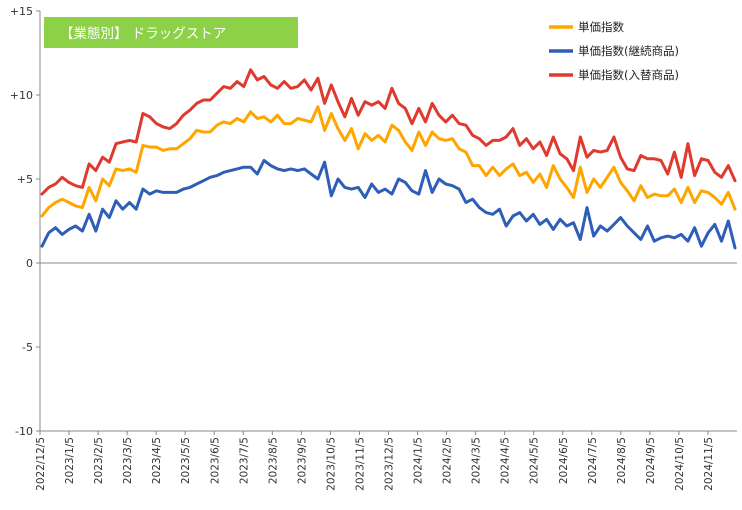  I want to click on y-tick-label: +15, so click(21, 11).